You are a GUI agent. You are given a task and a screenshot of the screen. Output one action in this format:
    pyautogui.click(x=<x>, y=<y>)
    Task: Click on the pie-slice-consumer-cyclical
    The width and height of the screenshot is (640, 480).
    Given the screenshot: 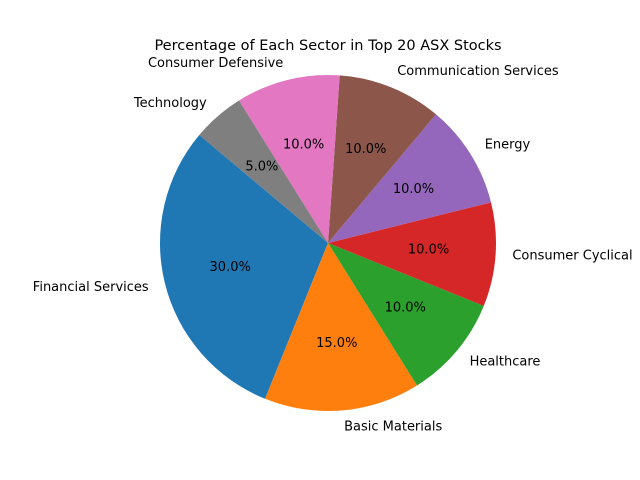 What is the action you would take?
    pyautogui.click(x=412, y=254)
    